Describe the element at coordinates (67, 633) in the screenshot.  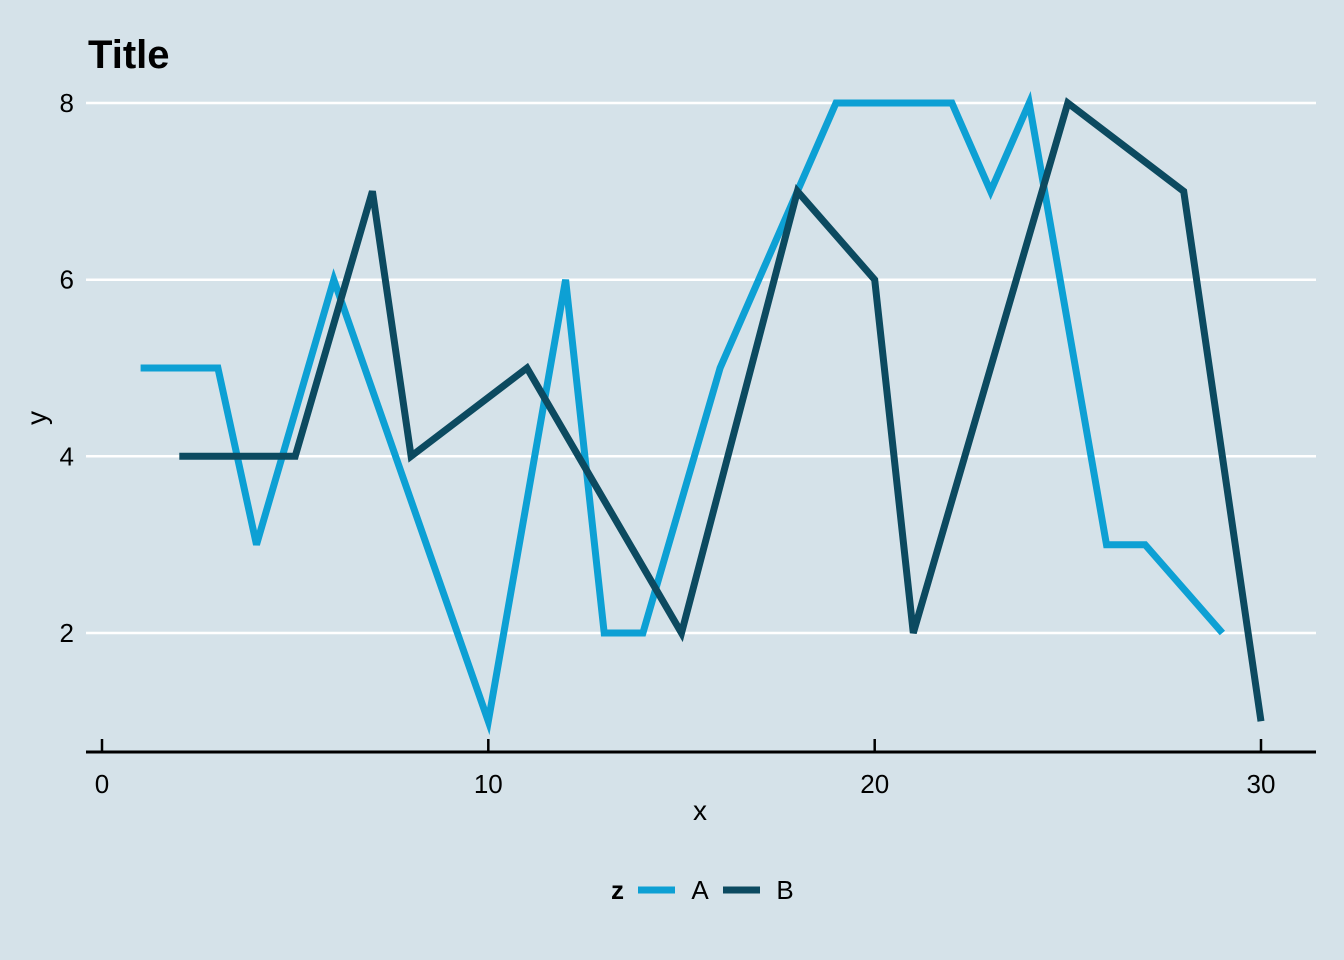
I see `y-tick-label-2: 2` at that location.